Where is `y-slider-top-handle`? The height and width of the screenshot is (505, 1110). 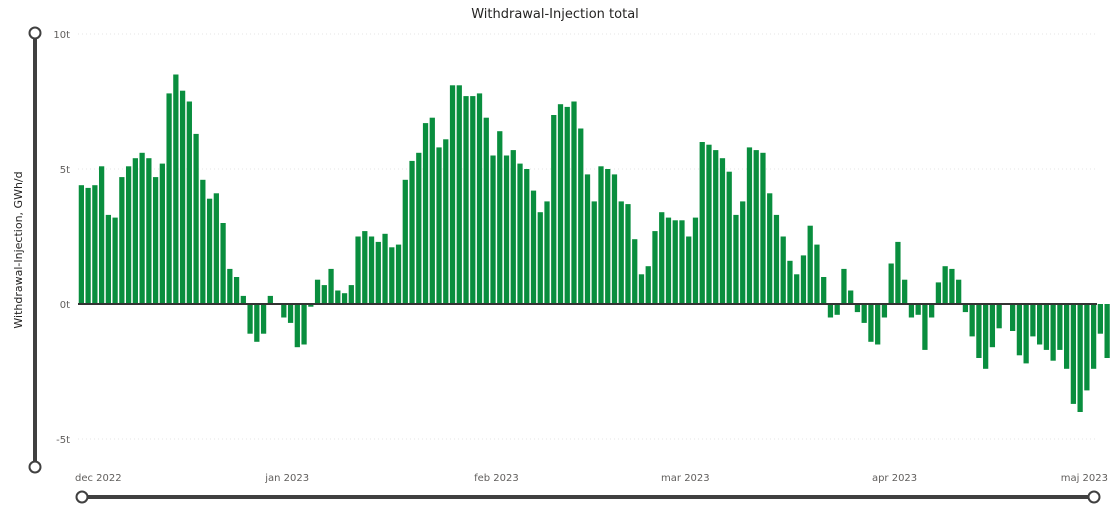
y-slider-top-handle is located at coordinates (35, 33).